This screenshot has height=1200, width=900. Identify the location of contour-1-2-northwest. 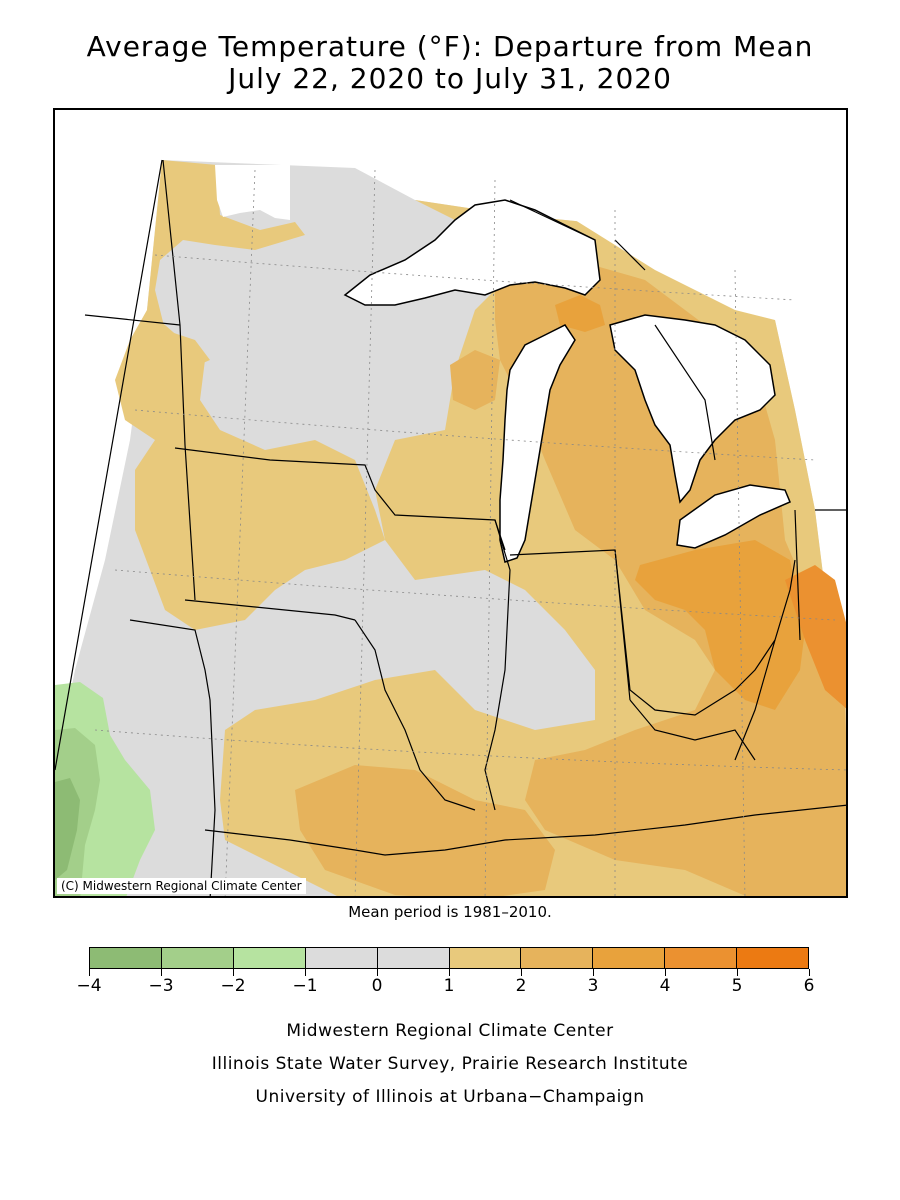
(226, 270).